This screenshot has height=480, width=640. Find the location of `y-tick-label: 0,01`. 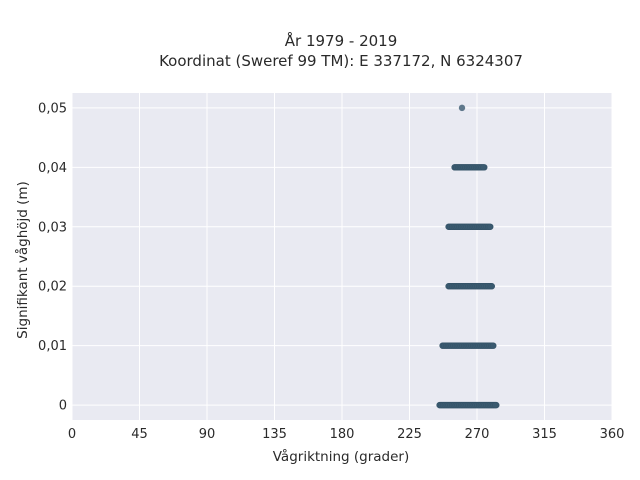

y-tick-label: 0,01 is located at coordinates (52, 346).